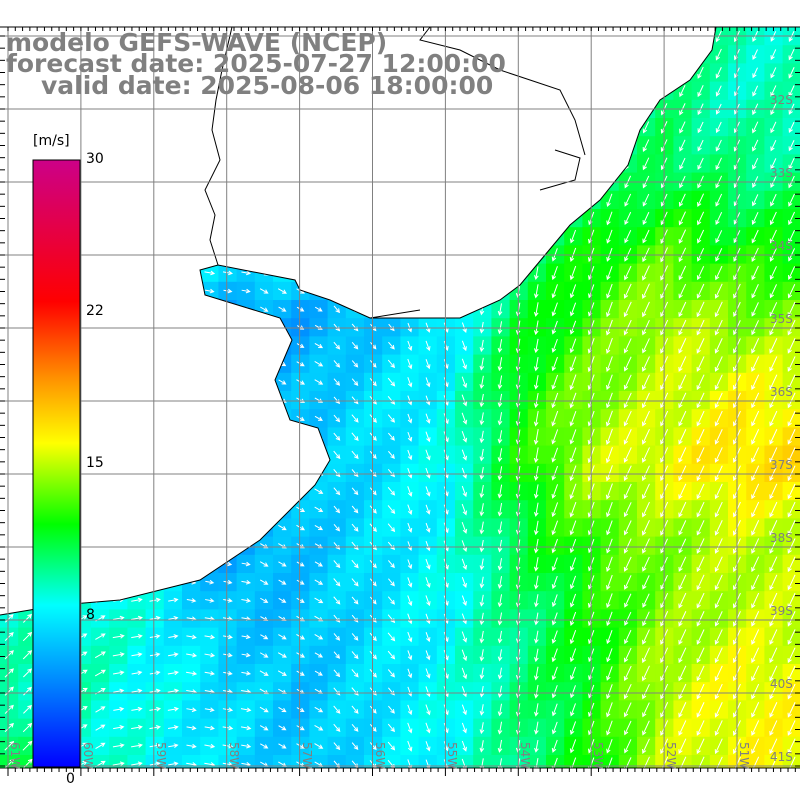  I want to click on lon-label: 54W, so click(525, 756).